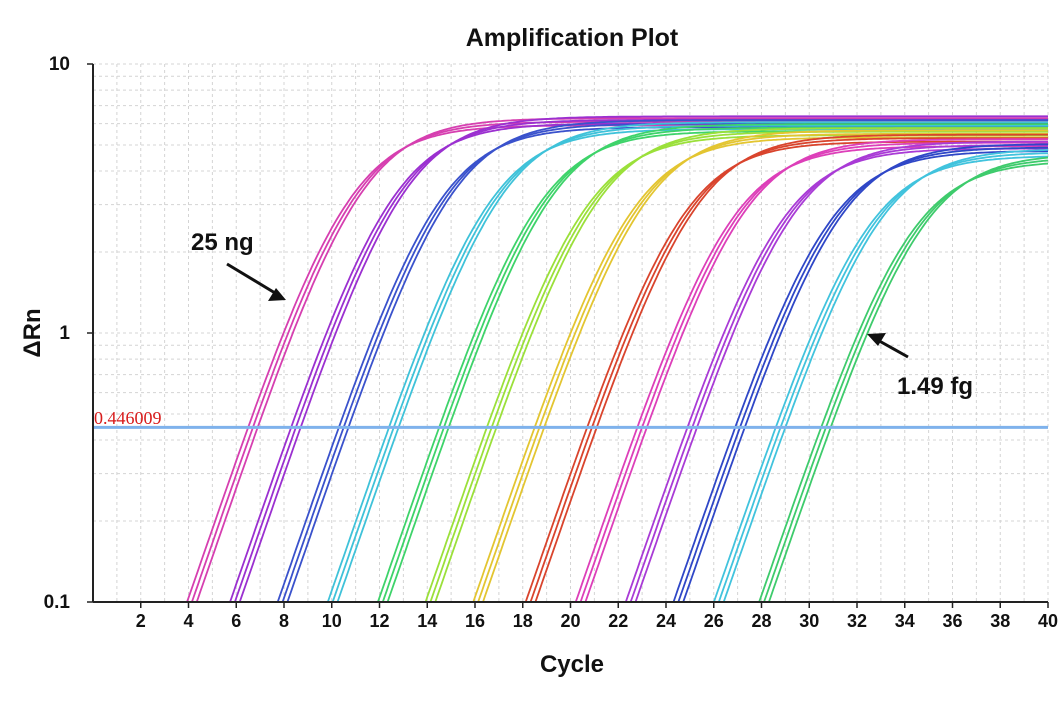  I want to click on x-tick-label: 30, so click(809, 621).